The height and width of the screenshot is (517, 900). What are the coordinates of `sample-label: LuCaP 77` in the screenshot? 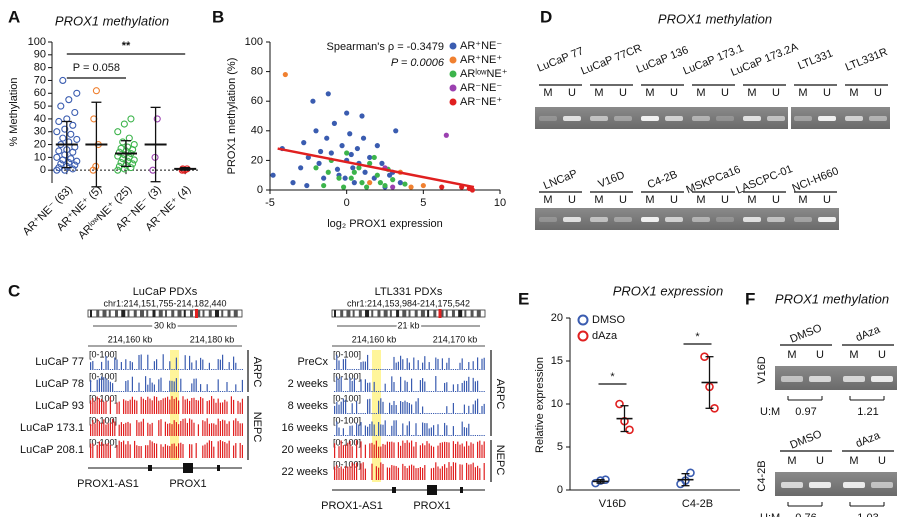 It's located at (561, 59).